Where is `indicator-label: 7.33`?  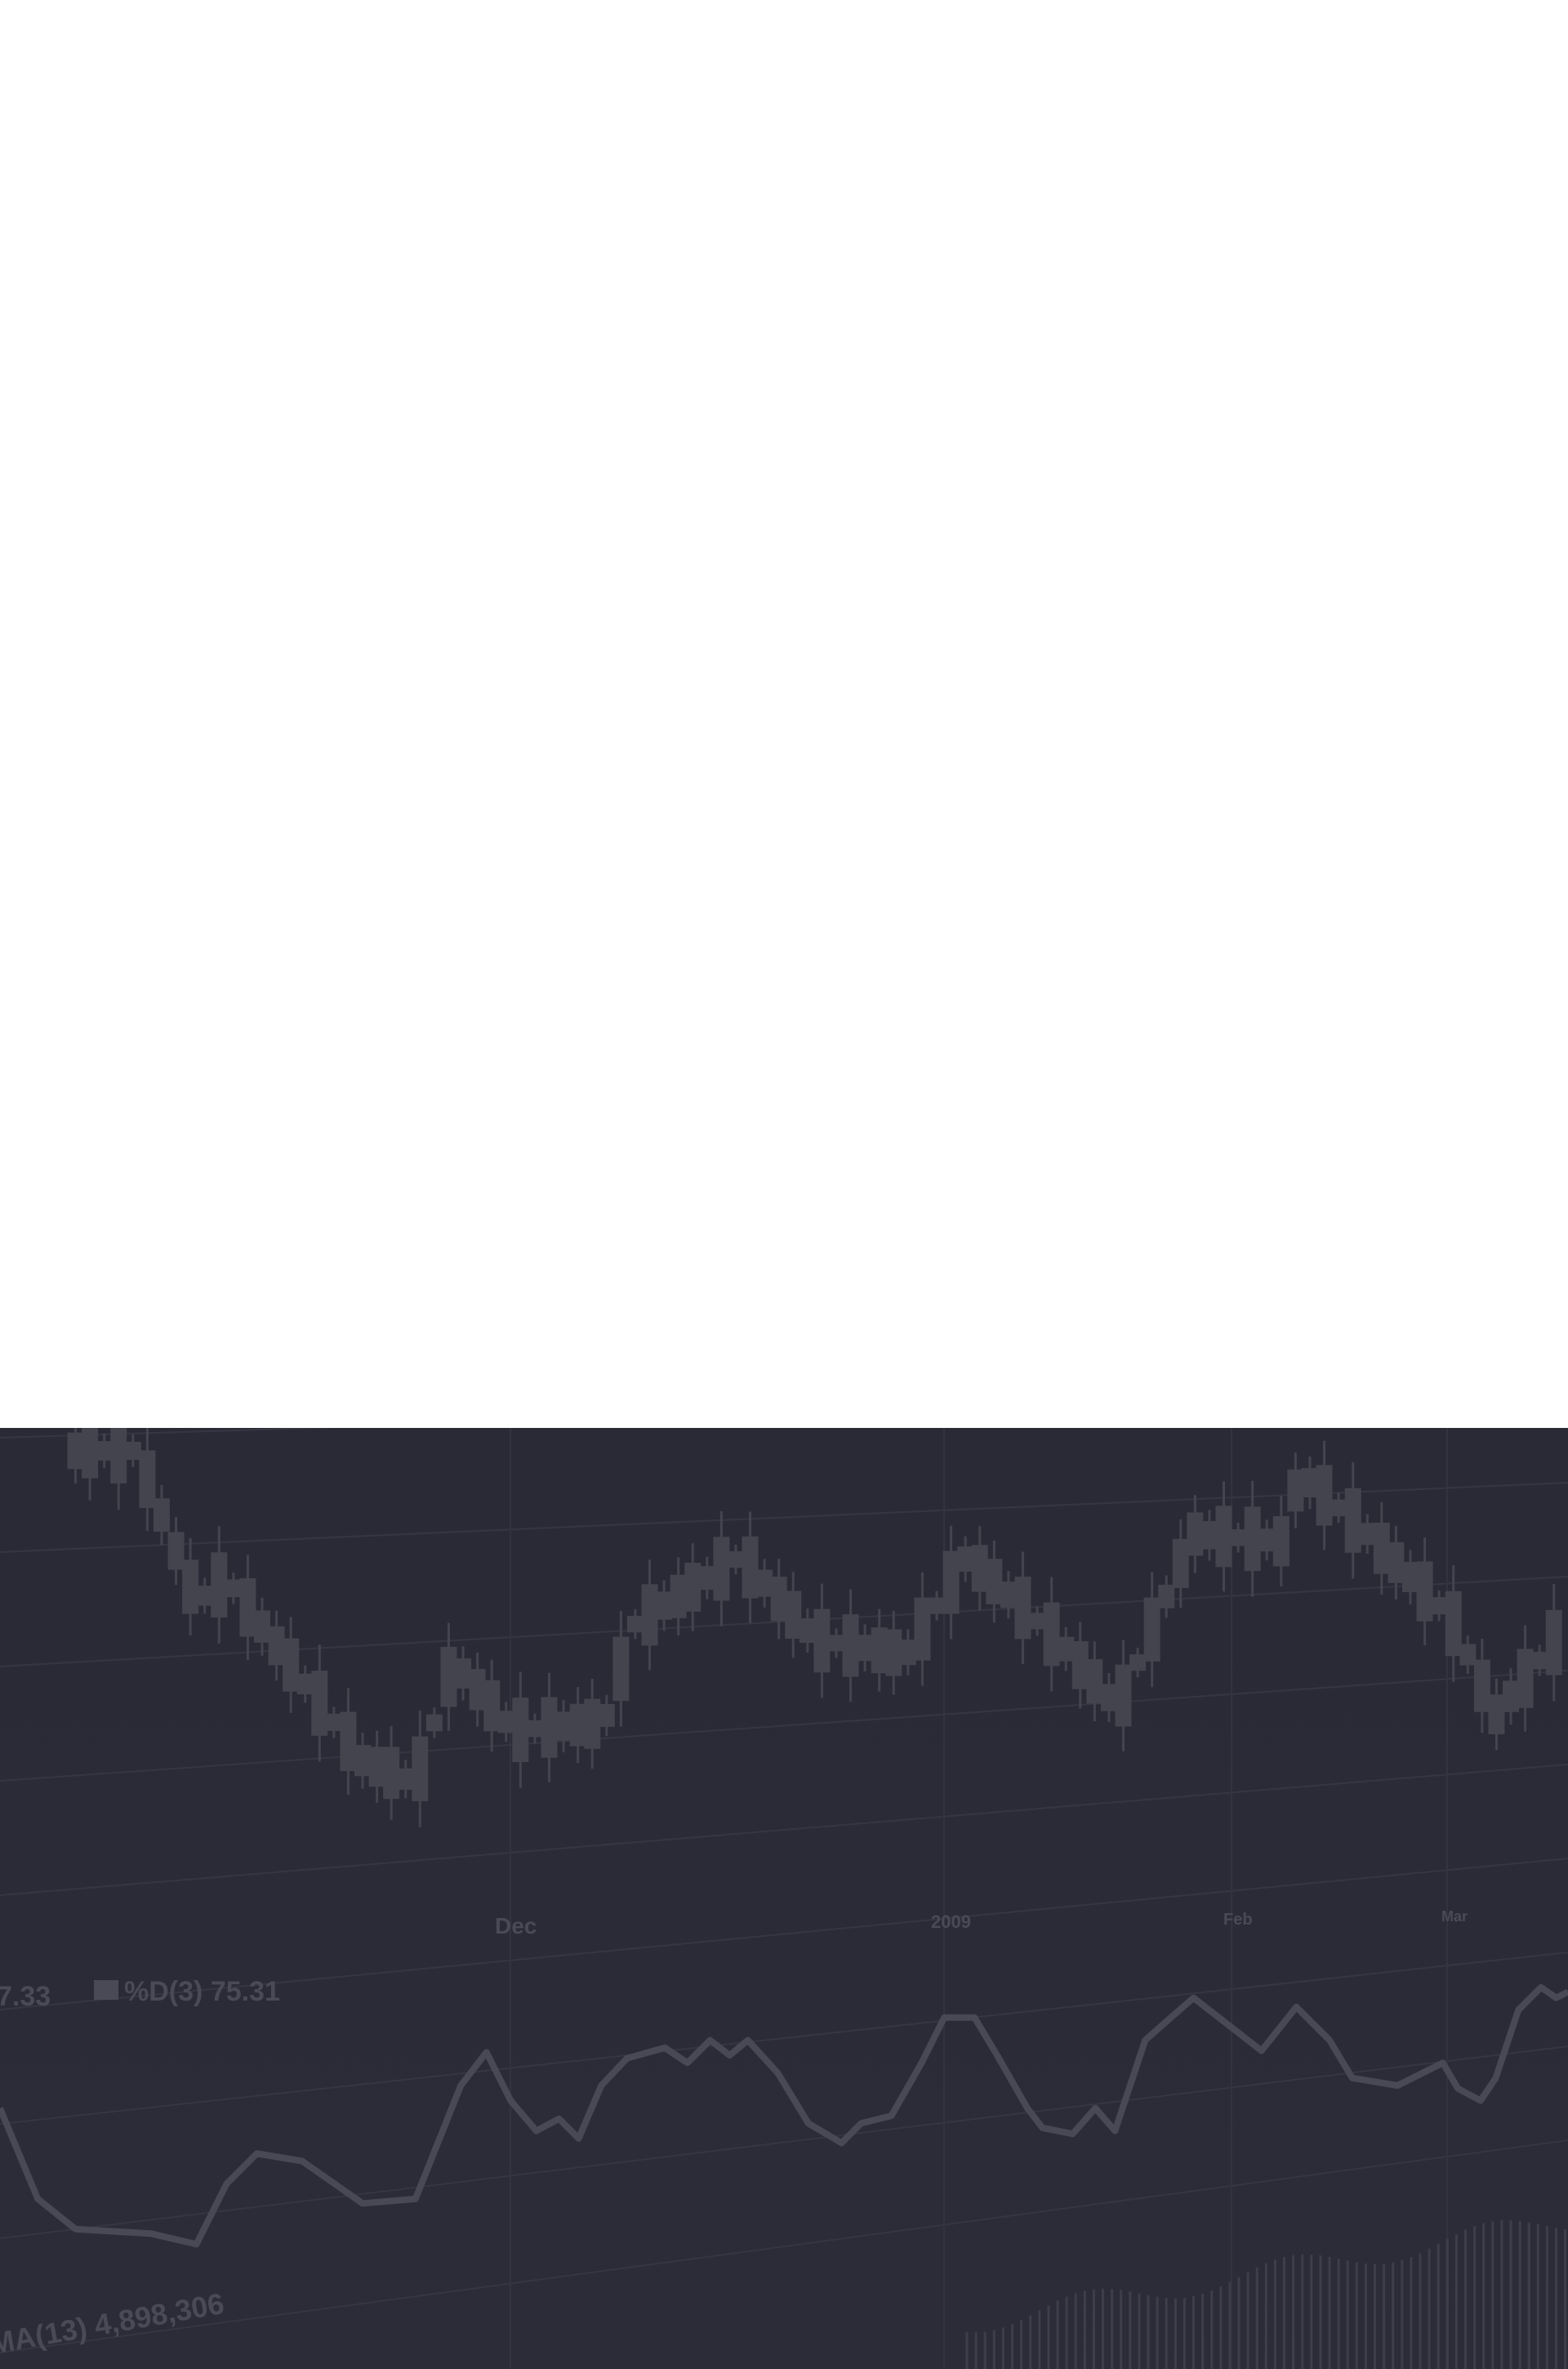
indicator-label: 7.33 is located at coordinates (25, 1996).